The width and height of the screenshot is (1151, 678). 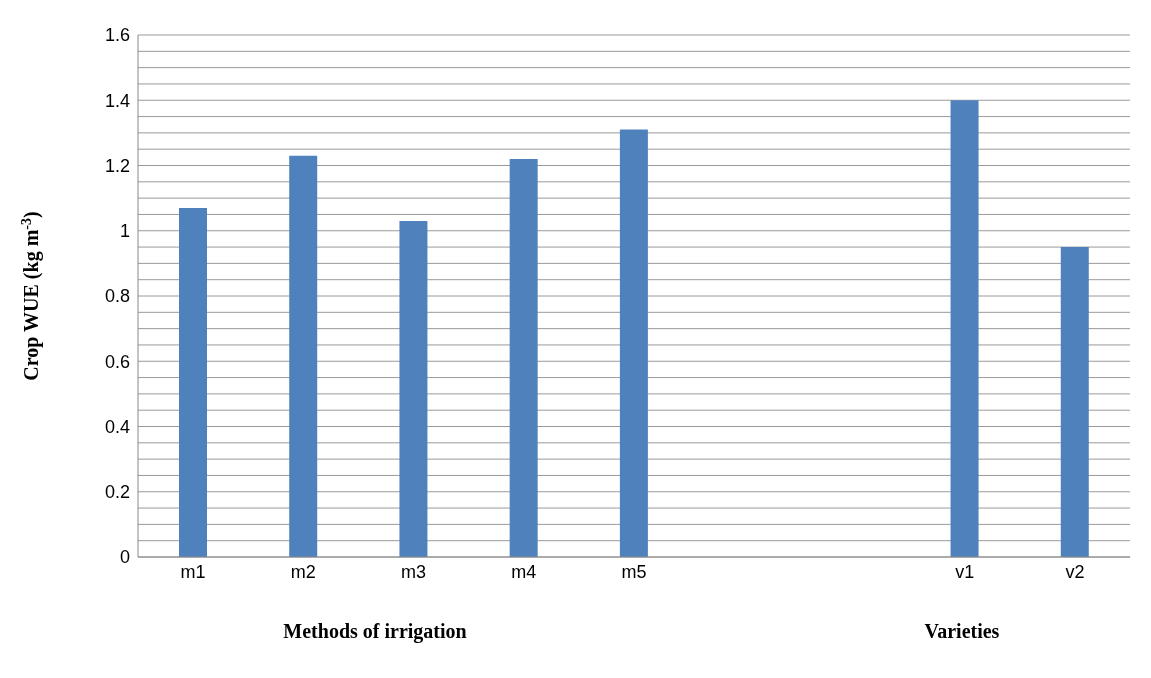 What do you see at coordinates (303, 571) in the screenshot?
I see `x-tick-label: m2` at bounding box center [303, 571].